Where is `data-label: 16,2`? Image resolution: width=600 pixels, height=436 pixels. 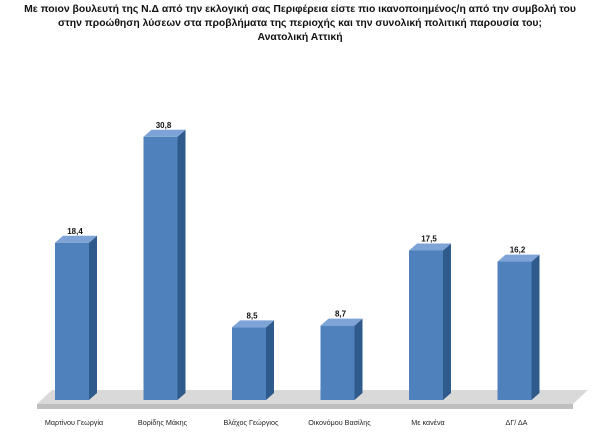 data-label: 16,2 is located at coordinates (518, 250).